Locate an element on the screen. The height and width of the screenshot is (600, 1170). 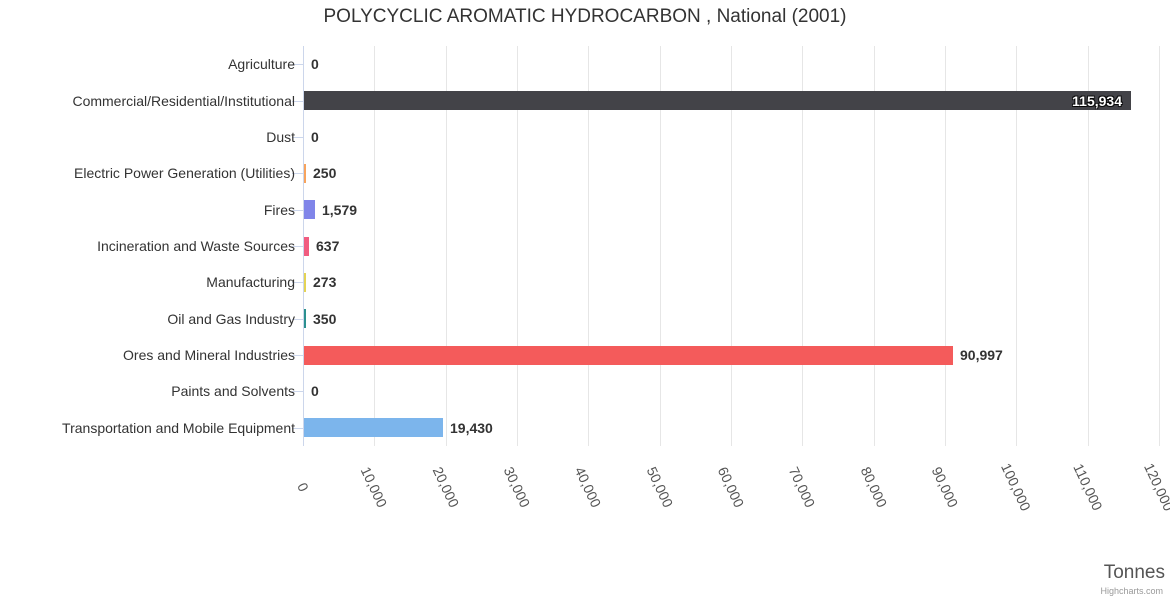
y-axis-line is located at coordinates (303, 246).